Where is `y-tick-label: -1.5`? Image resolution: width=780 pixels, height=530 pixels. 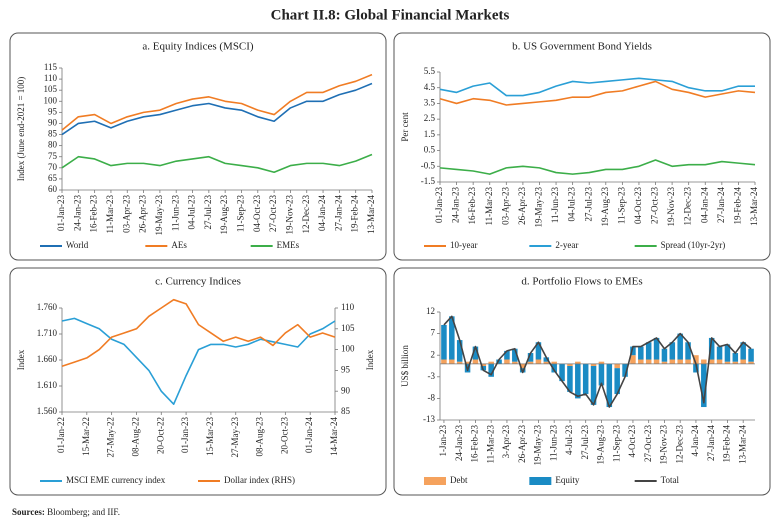 y-tick-label: -1.5 is located at coordinates (428, 181).